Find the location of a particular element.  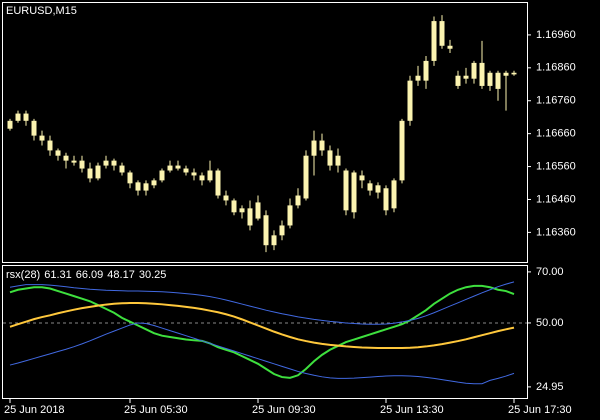

indicator-value: 30.25 is located at coordinates (153, 275).